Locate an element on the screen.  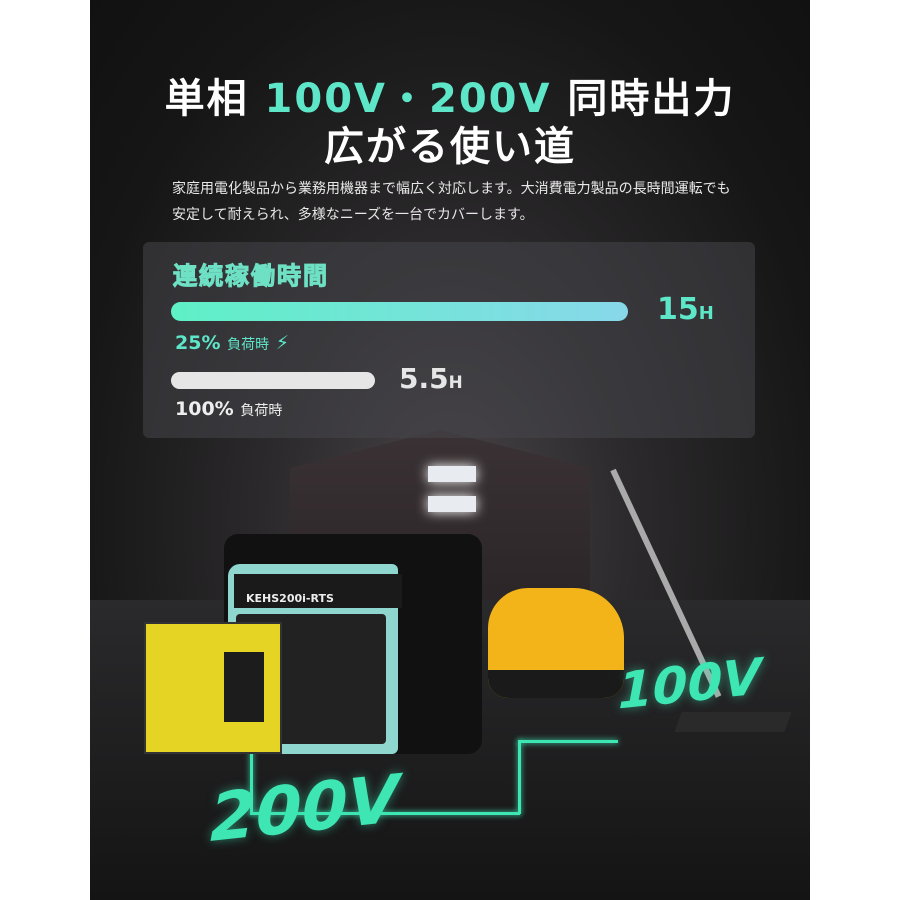
headline-line1: 単相 100V・200V 同時出力 is located at coordinates (450, 99).